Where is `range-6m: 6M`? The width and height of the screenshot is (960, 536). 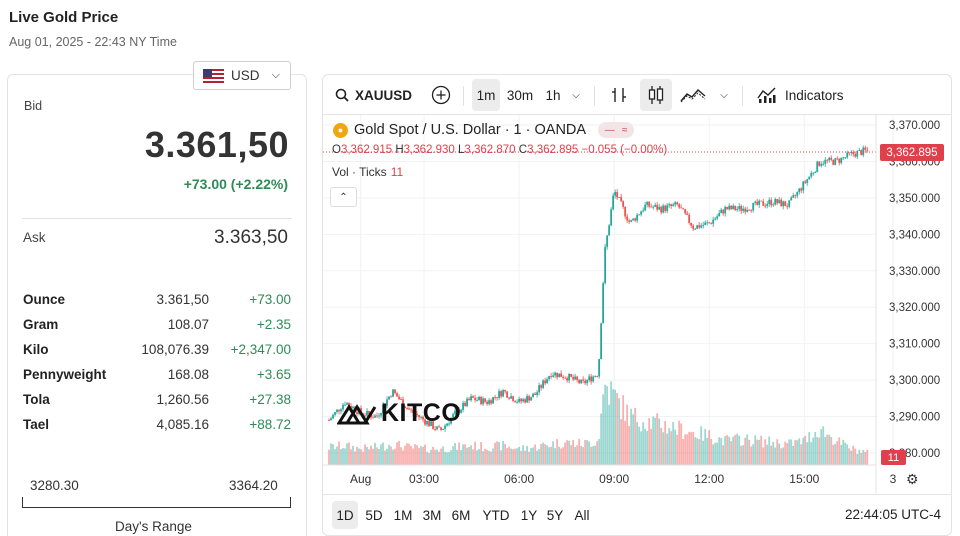
range-6m: 6M is located at coordinates (461, 515).